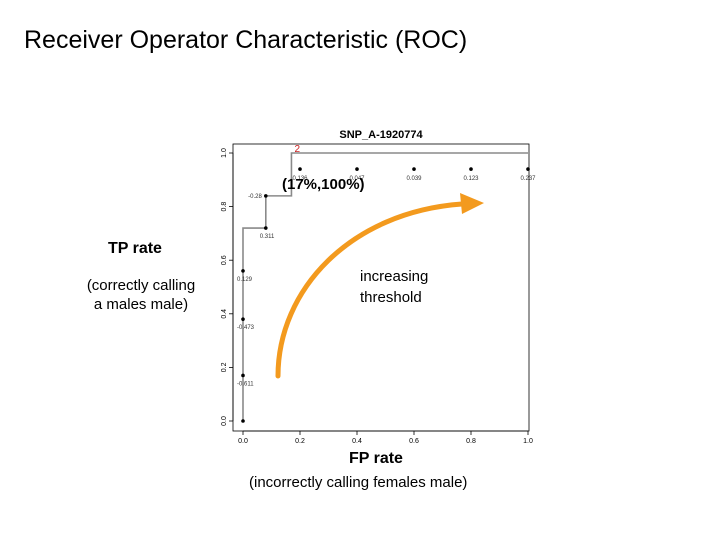 This screenshot has height=540, width=720. What do you see at coordinates (224, 260) in the screenshot?
I see `y-tick-label: 0.6` at bounding box center [224, 260].